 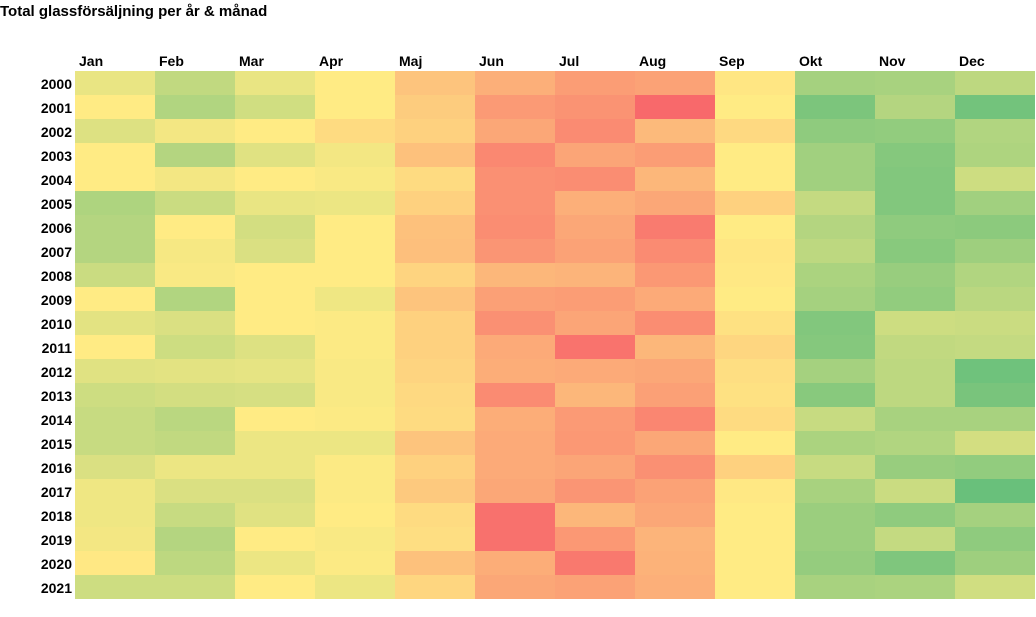 I want to click on heat-cell-2016-dec, so click(x=995, y=467).